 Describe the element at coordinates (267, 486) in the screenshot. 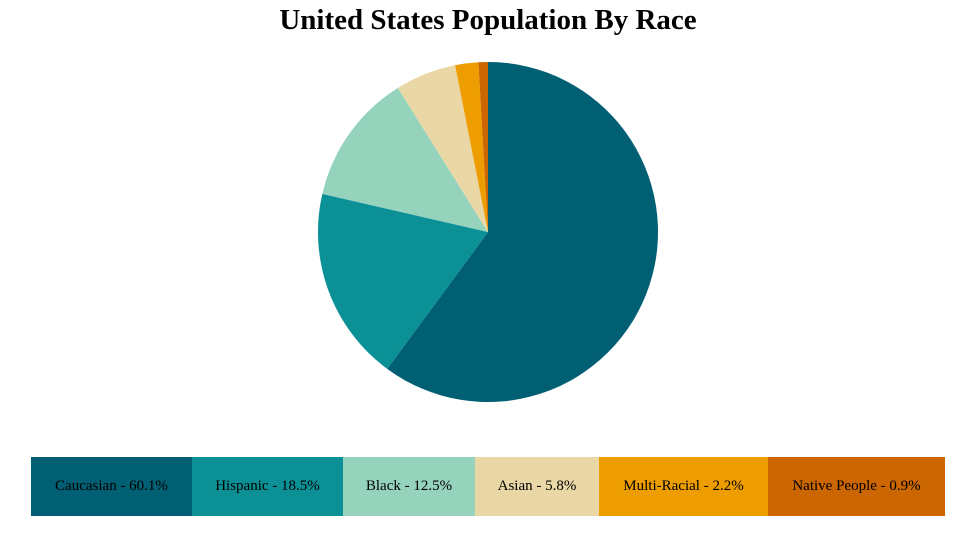

I see `legend-item-hispanic: Hispanic - 18.5%` at that location.